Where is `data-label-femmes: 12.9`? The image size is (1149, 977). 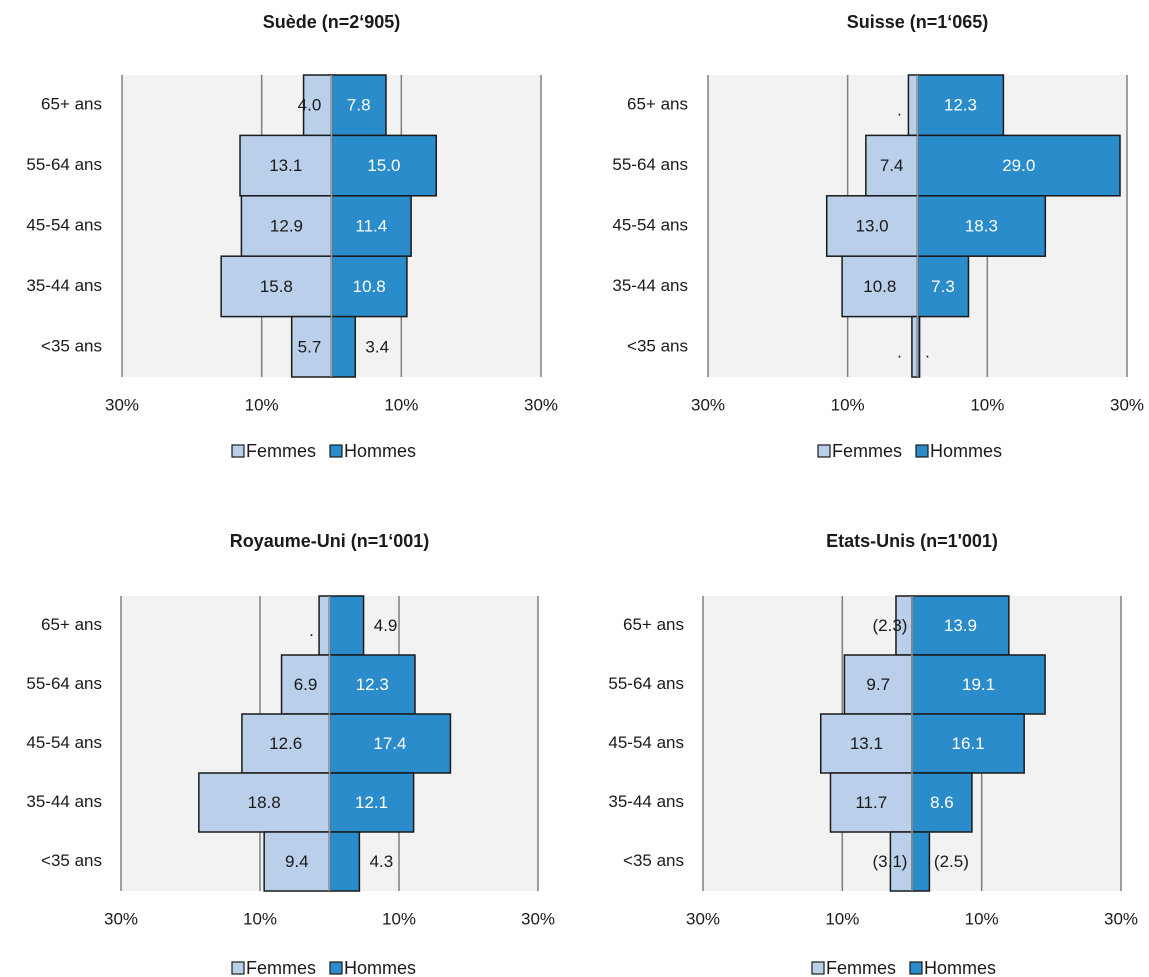
data-label-femmes: 12.9 is located at coordinates (286, 225).